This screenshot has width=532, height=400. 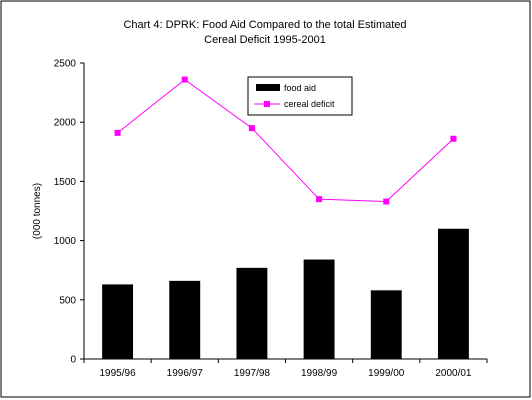 What do you see at coordinates (67, 300) in the screenshot?
I see `y-tick-label: 500` at bounding box center [67, 300].